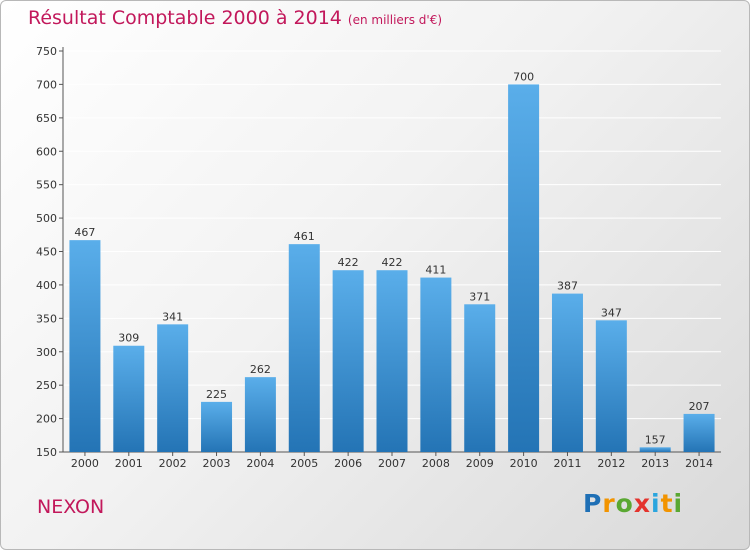  What do you see at coordinates (46, 352) in the screenshot?
I see `y-tick-label-300: 300` at bounding box center [46, 352].